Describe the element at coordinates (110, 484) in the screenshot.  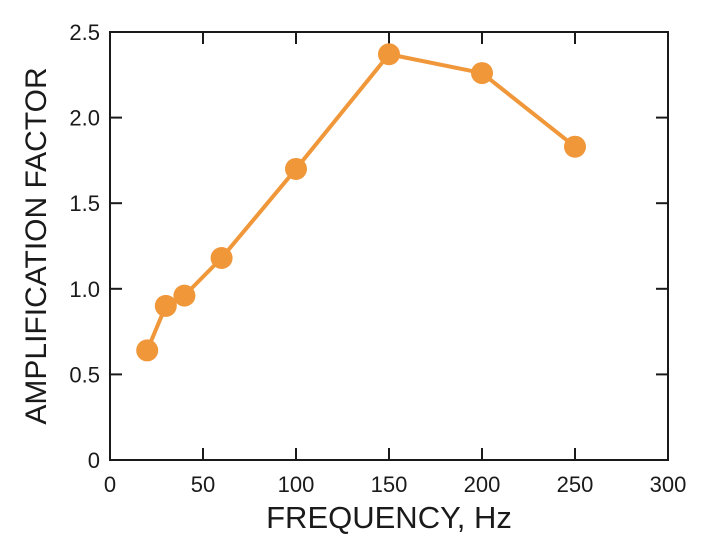
I see `x-tick-label: 0` at that location.